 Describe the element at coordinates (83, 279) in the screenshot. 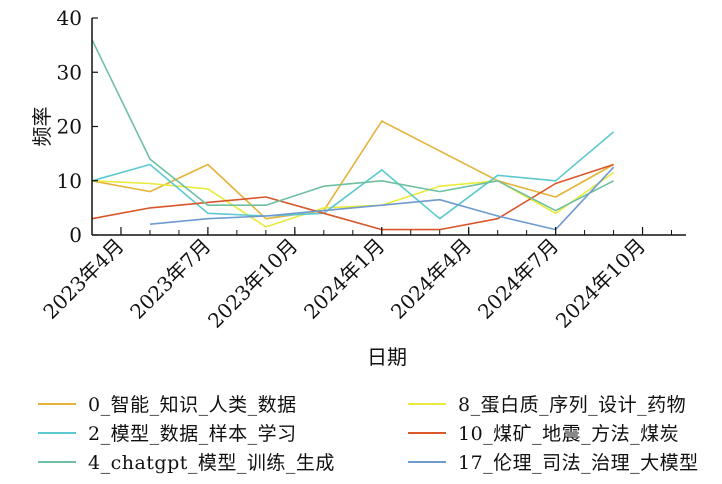

I see `x-tick-label-0: 2023年4月` at that location.